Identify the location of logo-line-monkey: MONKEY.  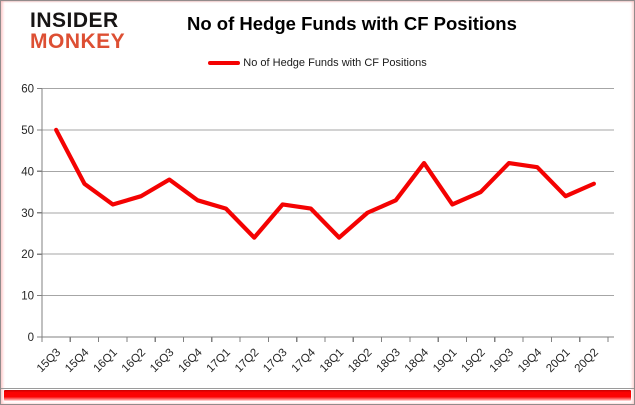
(78, 41).